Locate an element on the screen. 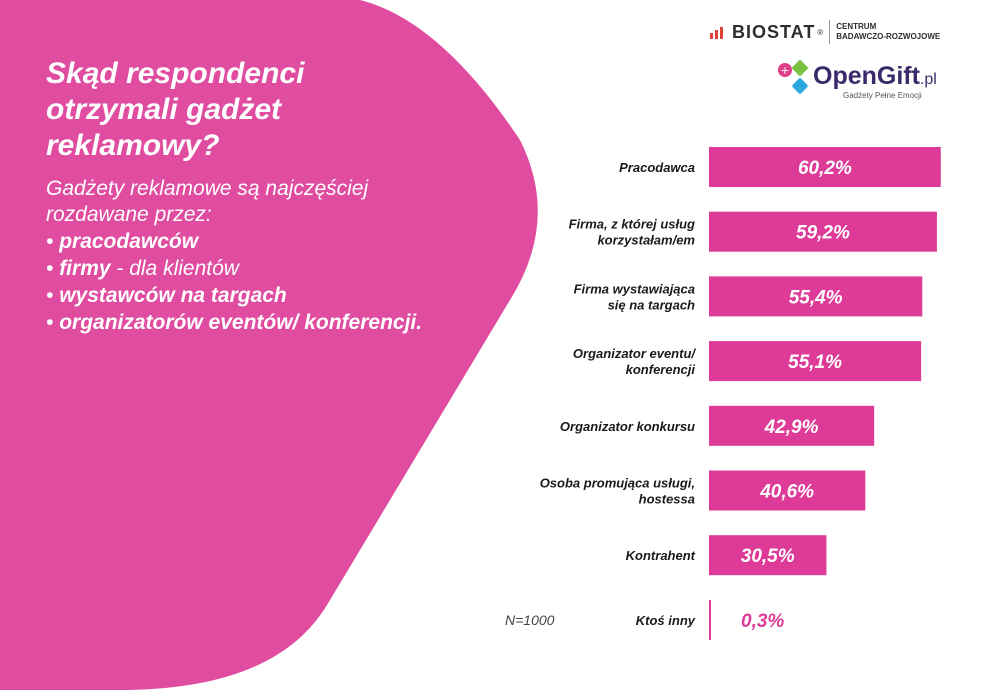 The height and width of the screenshot is (690, 1000). category-label: Pracodawca is located at coordinates (657, 167).